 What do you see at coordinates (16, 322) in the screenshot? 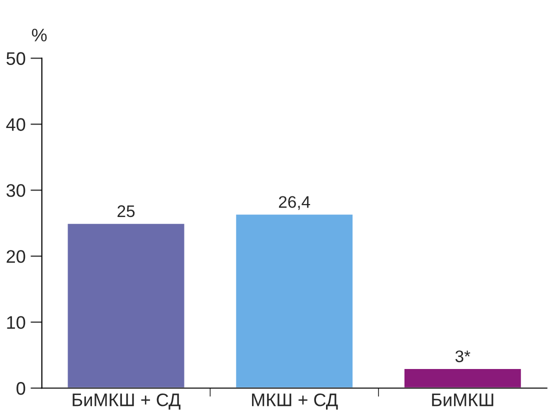
I see `y-tick-label: 10` at bounding box center [16, 322].